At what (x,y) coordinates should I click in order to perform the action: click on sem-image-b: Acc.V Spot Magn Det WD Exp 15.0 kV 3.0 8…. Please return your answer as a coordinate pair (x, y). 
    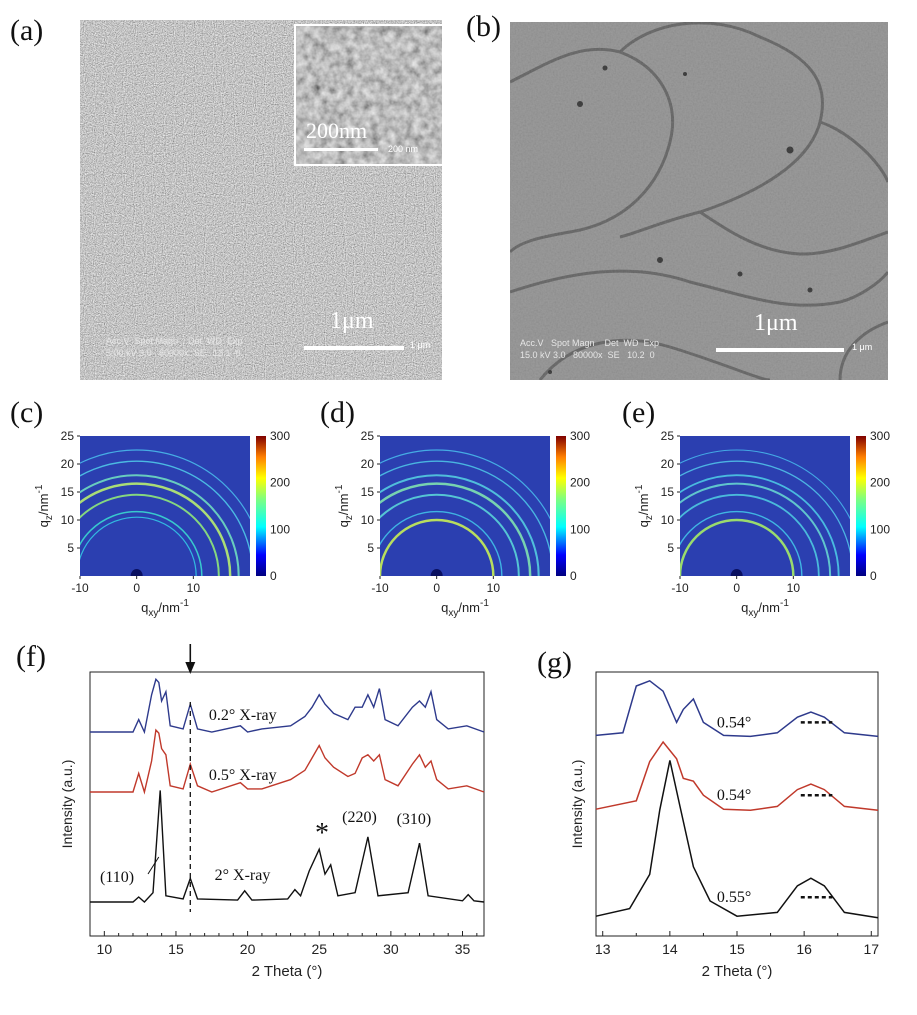
    Looking at the image, I should click on (699, 201).